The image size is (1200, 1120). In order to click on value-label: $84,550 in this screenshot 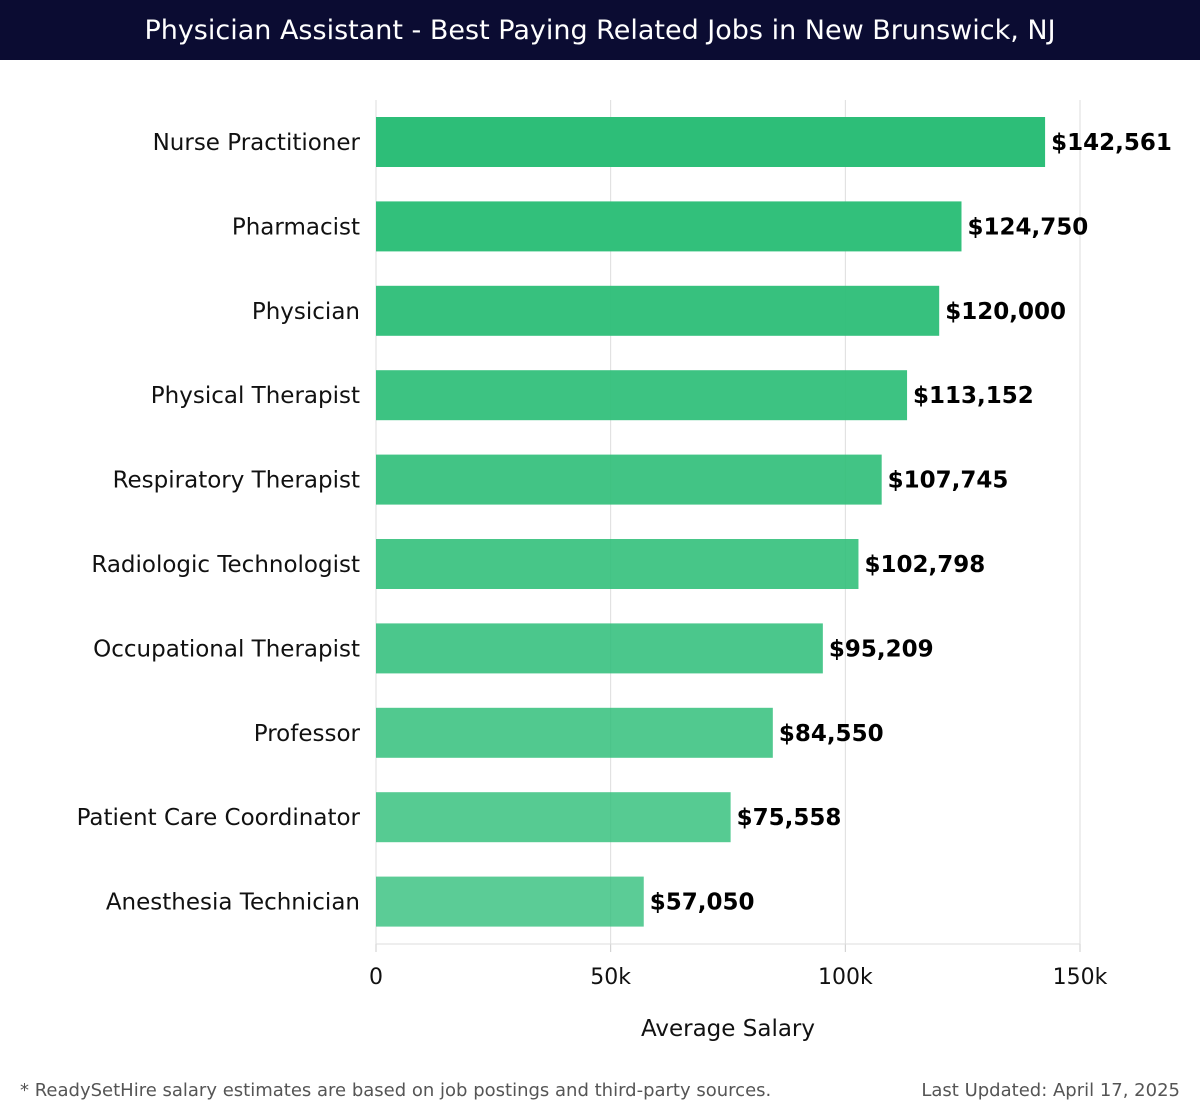, I will do `click(831, 734)`.